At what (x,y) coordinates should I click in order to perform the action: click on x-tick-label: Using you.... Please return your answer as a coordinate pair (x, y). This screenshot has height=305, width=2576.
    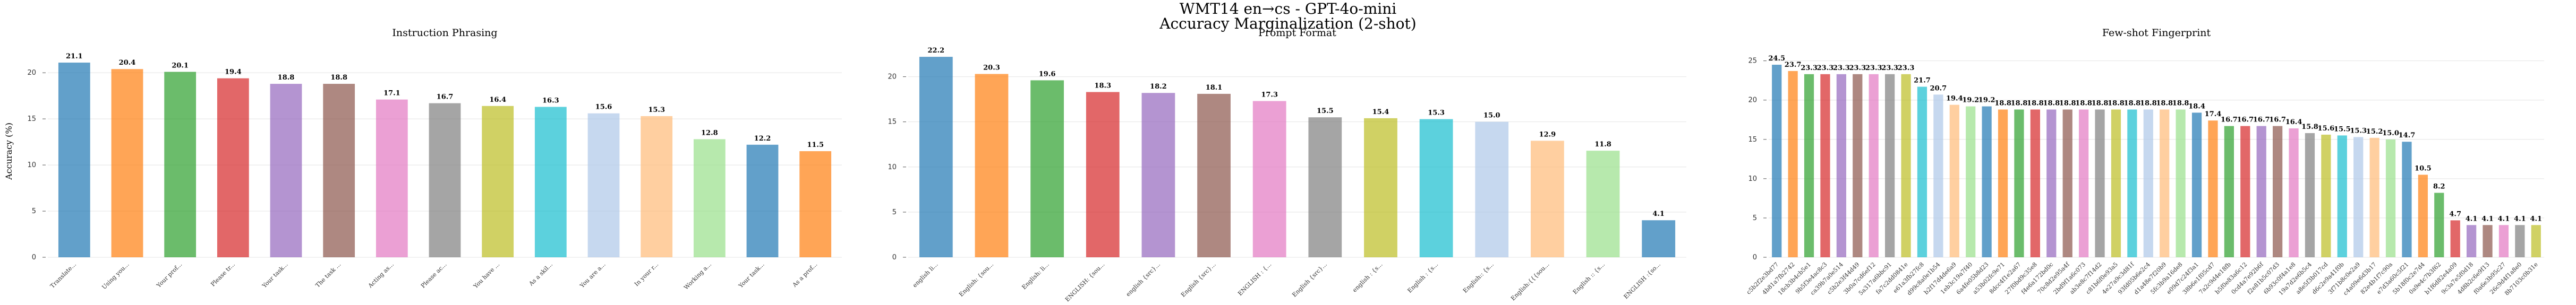
    Looking at the image, I should click on (115, 276).